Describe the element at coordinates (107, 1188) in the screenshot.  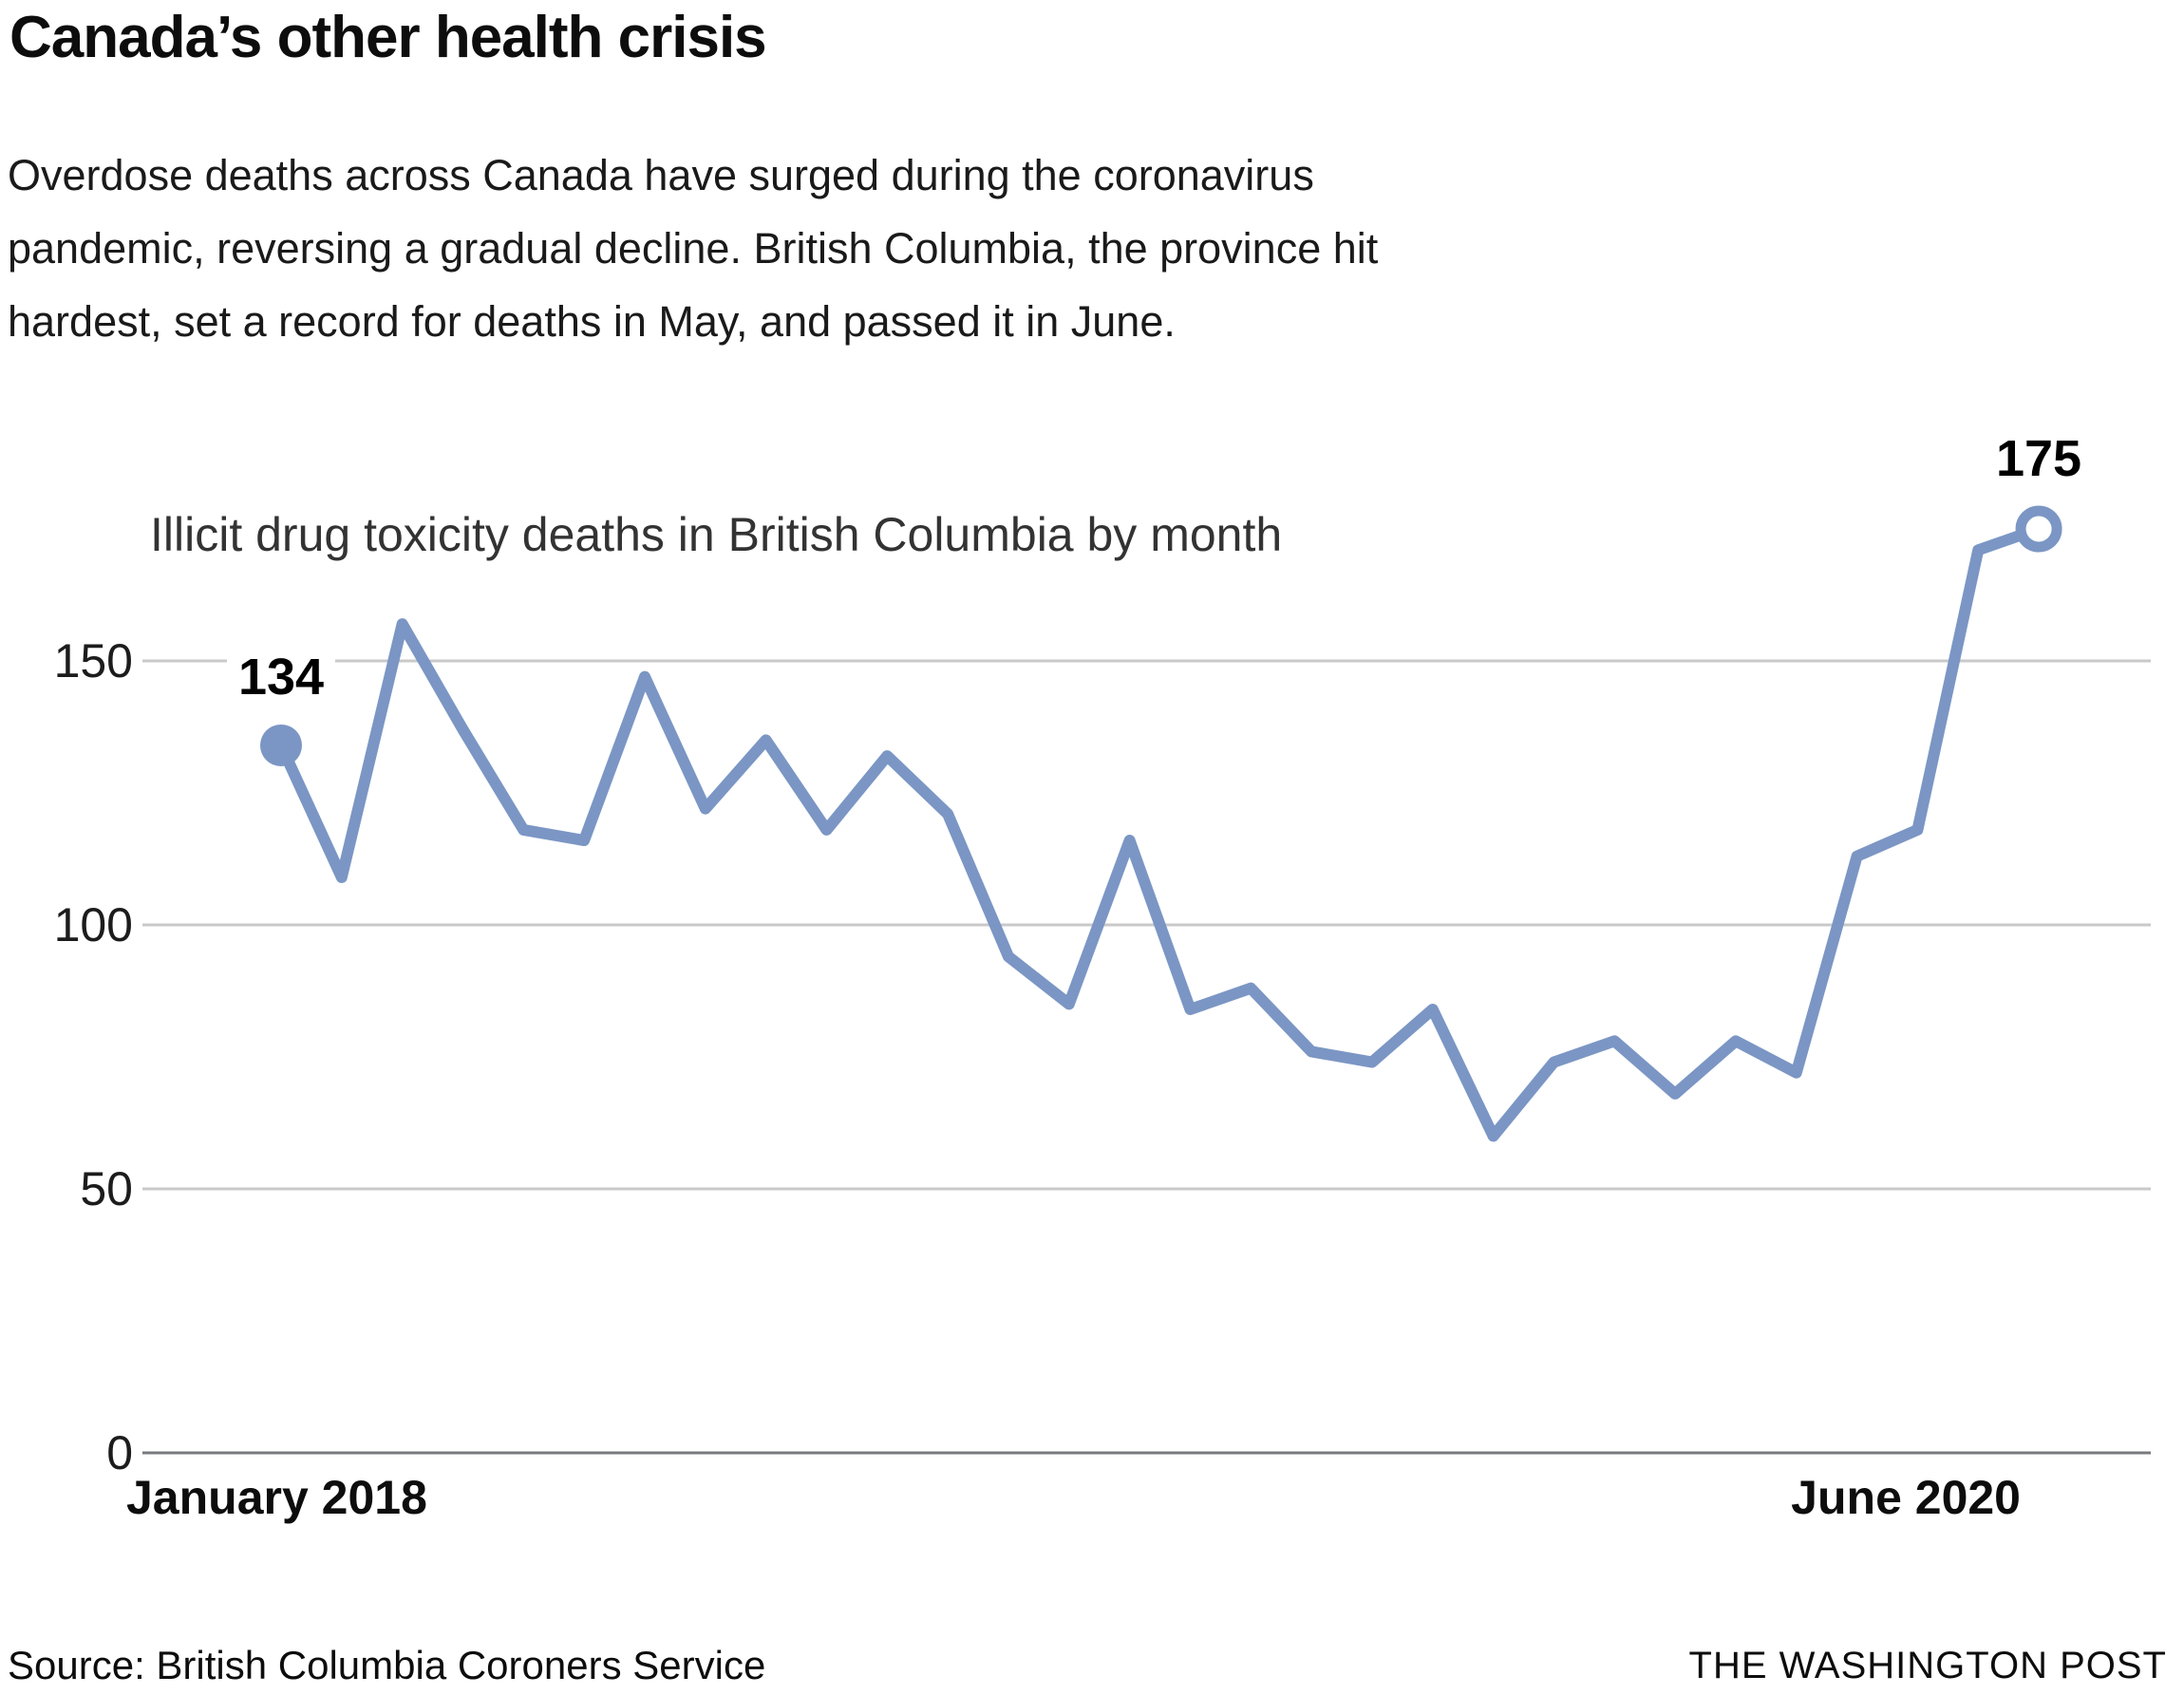
I see `y-axis-tick-50: 50` at that location.